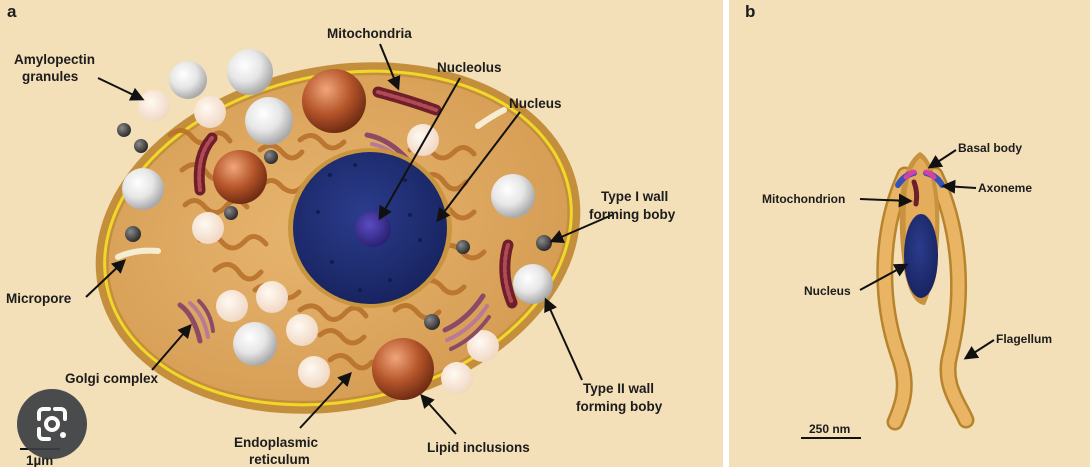  What do you see at coordinates (469, 67) in the screenshot?
I see `label-nucleolus: Nucleolus` at bounding box center [469, 67].